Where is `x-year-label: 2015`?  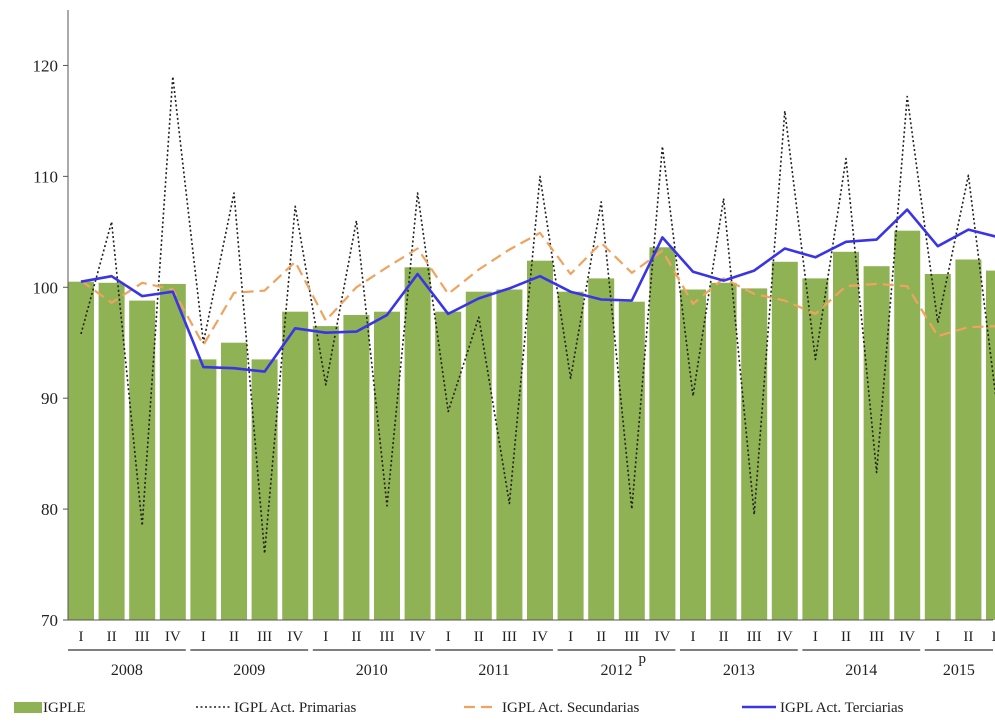 x-year-label: 2015 is located at coordinates (959, 670).